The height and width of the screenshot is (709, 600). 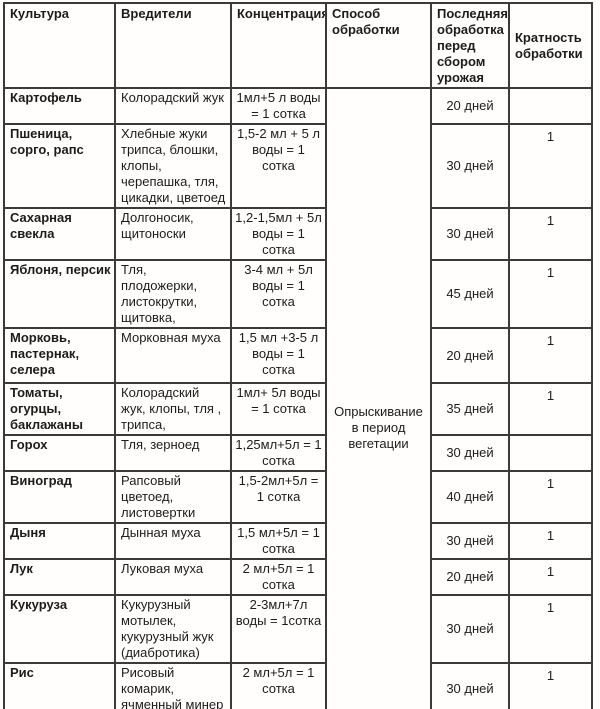 I want to click on concentration-cell: 1,5 мл +3-5 л воды = 1 сотка, so click(x=278, y=355).